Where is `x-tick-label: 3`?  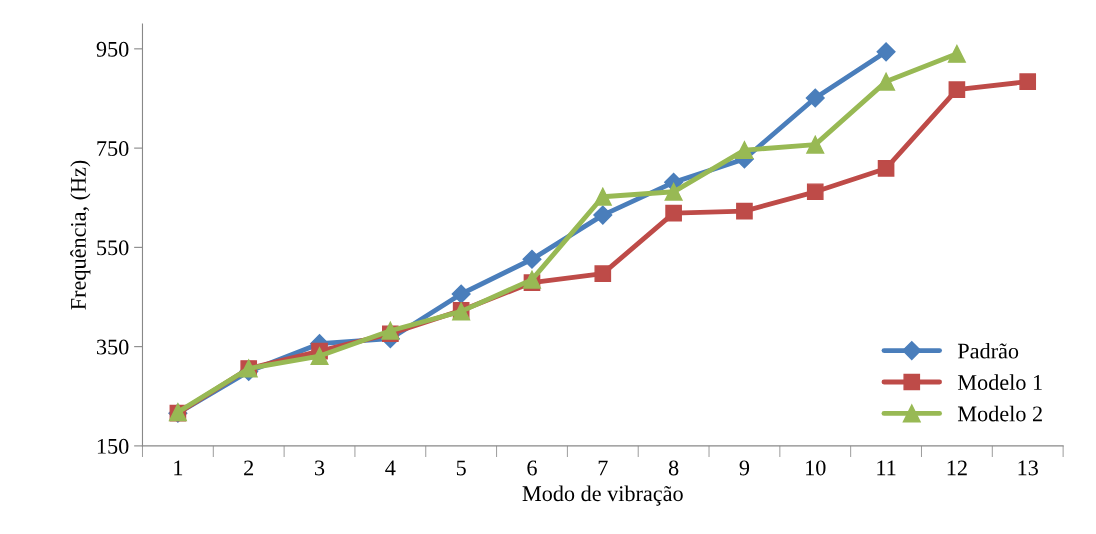 x-tick-label: 3 is located at coordinates (320, 468).